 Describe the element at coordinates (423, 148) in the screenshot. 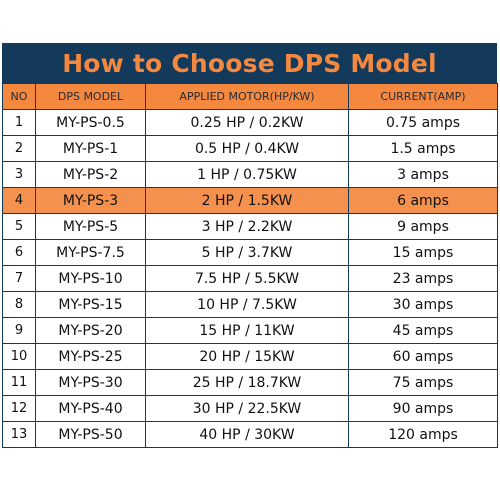

I see `cell-current: 1.5 amps` at that location.